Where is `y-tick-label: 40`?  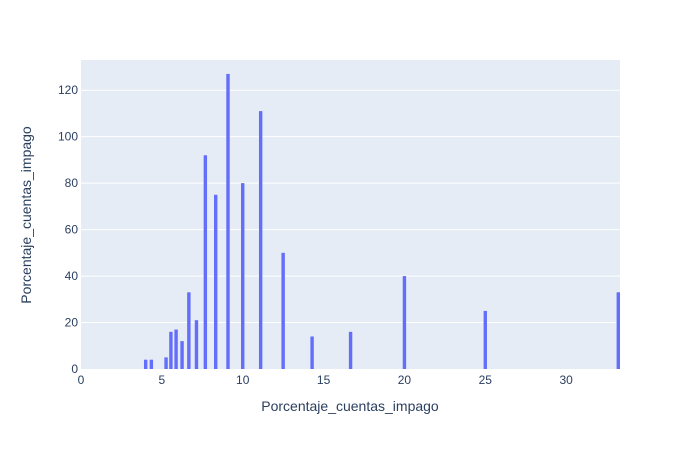
y-tick-label: 40 is located at coordinates (72, 276).